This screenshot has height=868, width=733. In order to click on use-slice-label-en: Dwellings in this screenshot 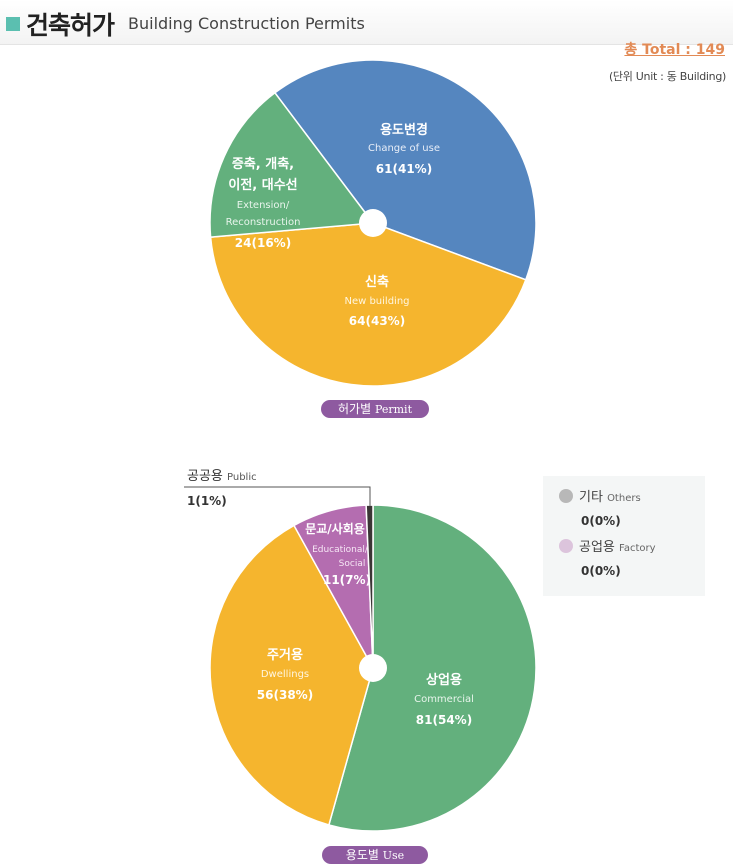, I will do `click(285, 674)`.